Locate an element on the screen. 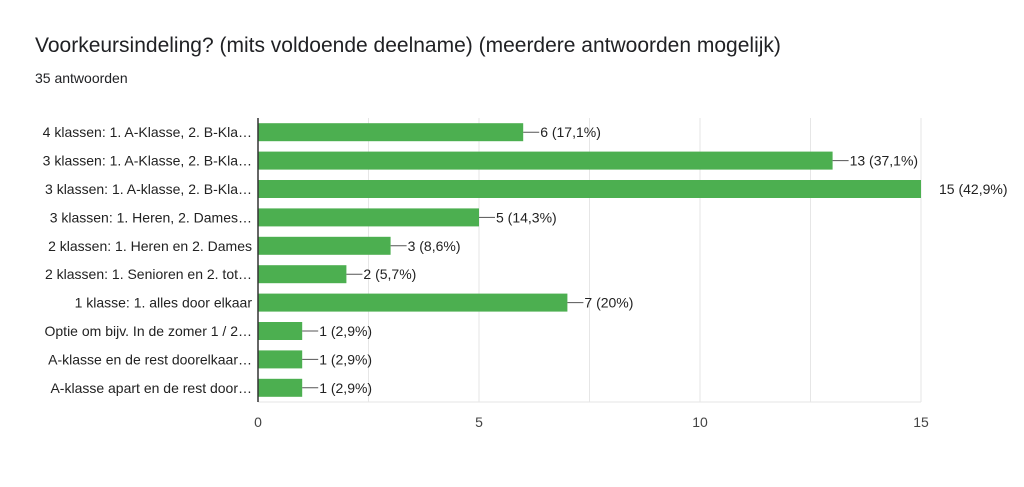  response-count: 35 antwoorden is located at coordinates (81, 78).